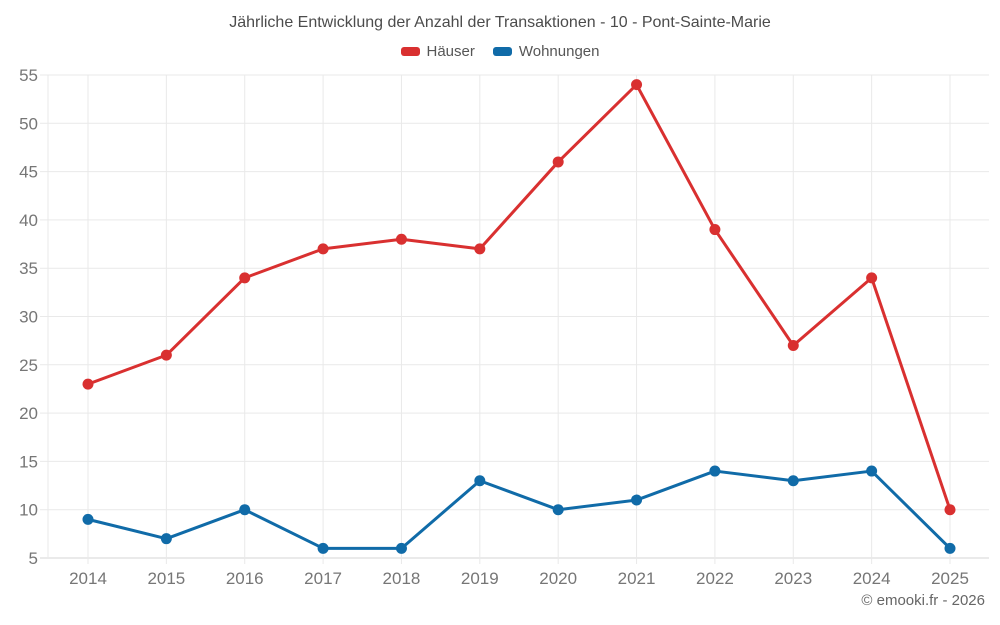  What do you see at coordinates (28, 123) in the screenshot?
I see `y-axis-label: 50` at bounding box center [28, 123].